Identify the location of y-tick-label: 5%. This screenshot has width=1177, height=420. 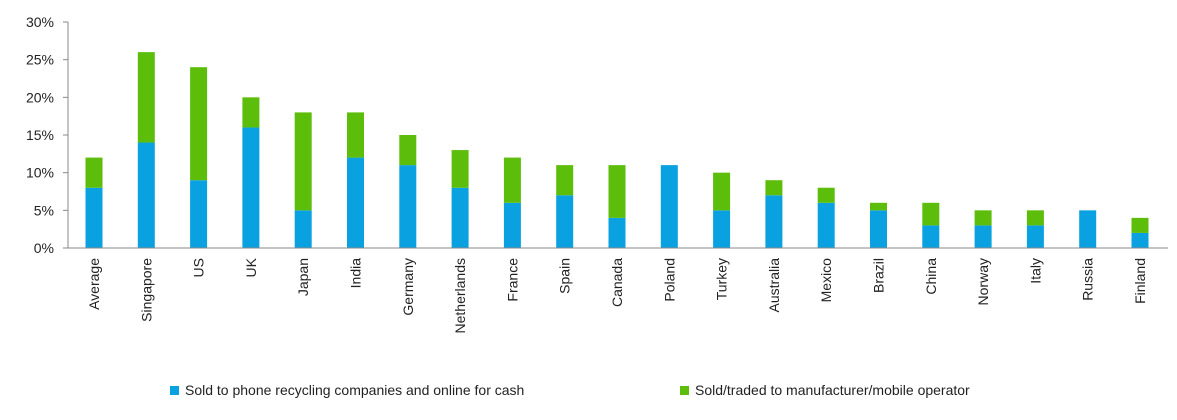
(44, 210).